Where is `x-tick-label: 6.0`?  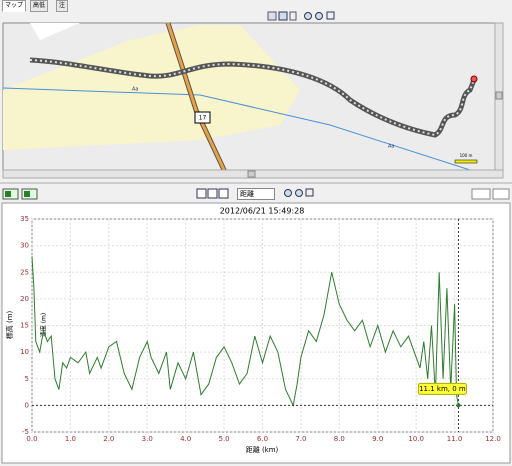
x-tick-label: 6.0 is located at coordinates (262, 439).